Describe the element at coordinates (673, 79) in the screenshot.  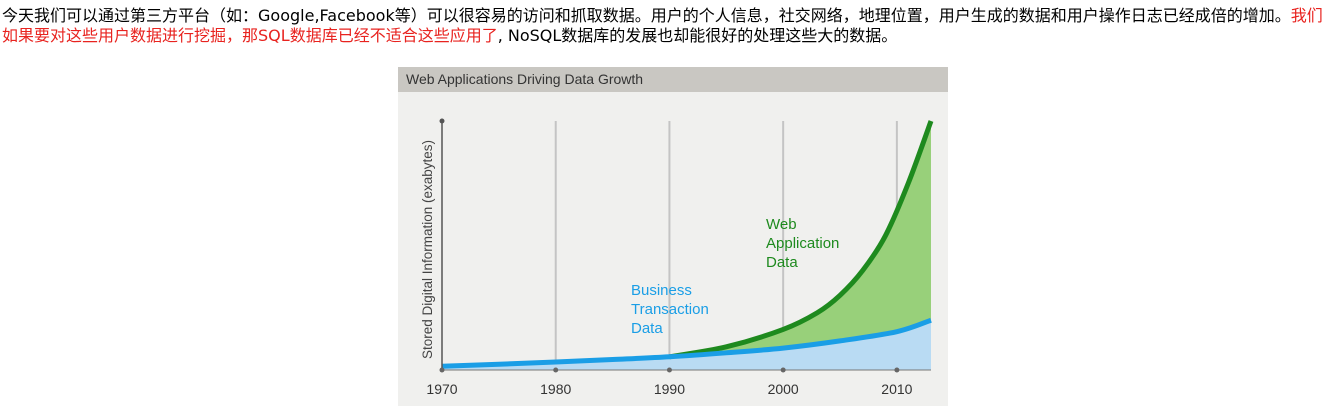
I see `figure-header: Web Applications Driving Data Growth` at that location.